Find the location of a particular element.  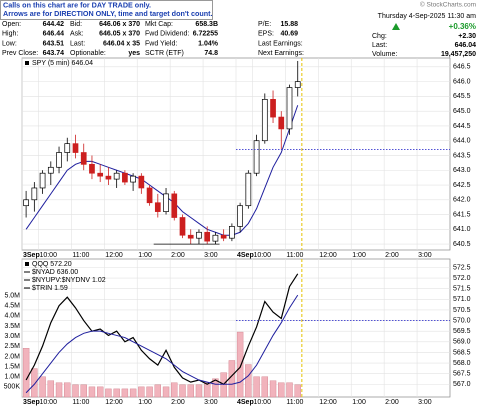

x-tick-label: 10:00 is located at coordinates (262, 255).